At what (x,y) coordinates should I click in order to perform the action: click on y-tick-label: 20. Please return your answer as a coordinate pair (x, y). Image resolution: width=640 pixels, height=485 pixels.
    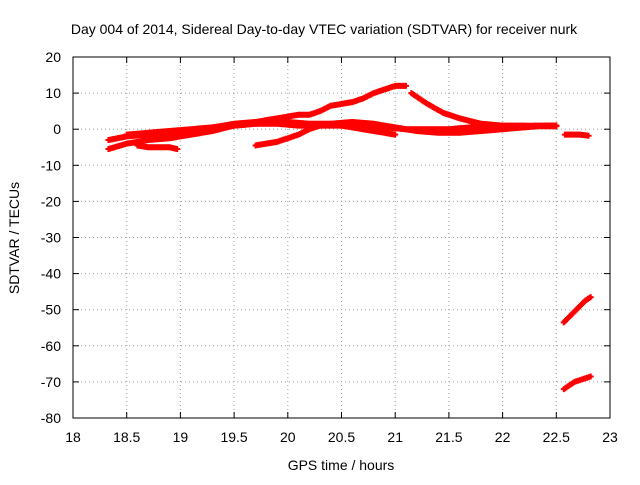
    Looking at the image, I should click on (53, 57).